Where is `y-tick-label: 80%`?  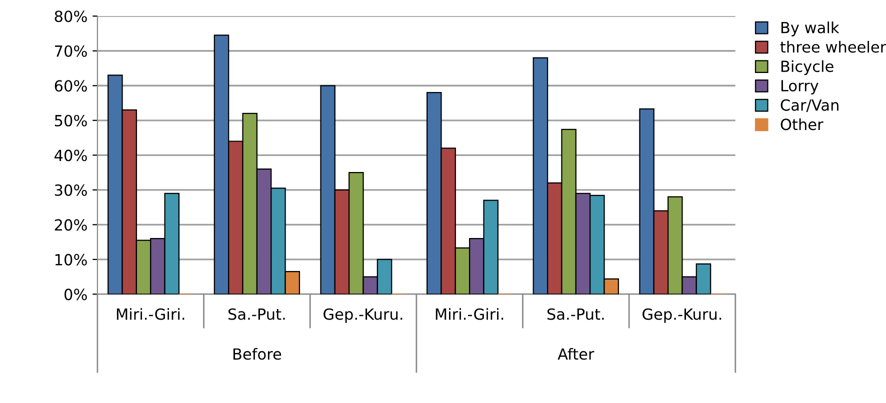
y-tick-label: 80% is located at coordinates (70, 16).